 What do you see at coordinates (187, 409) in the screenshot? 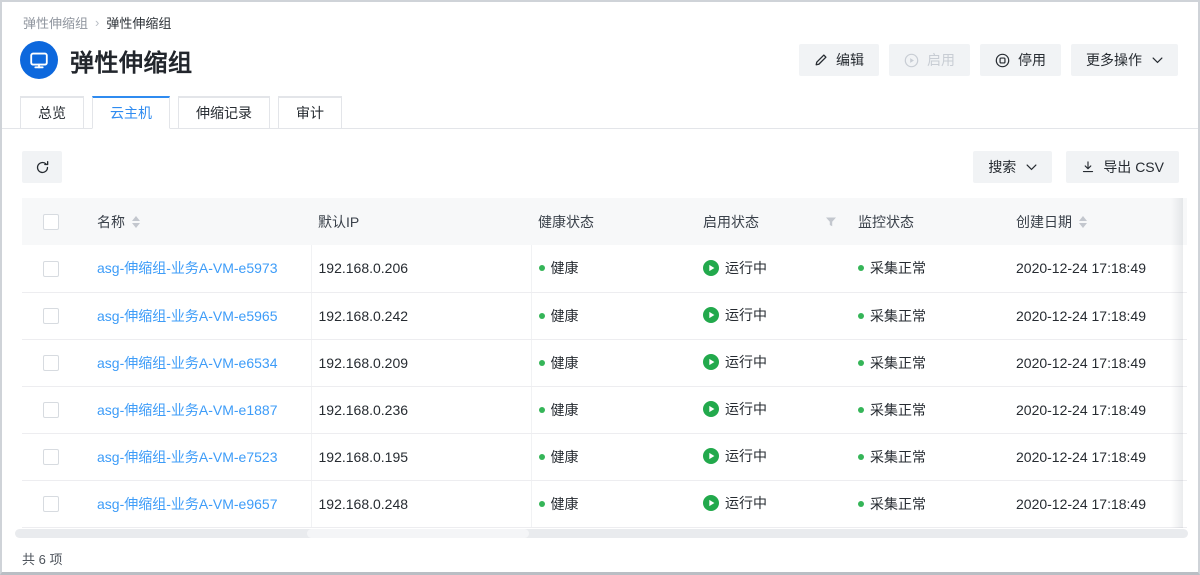
I see `vm-name-link: asg-伸缩组-业务A-VM-e1887` at bounding box center [187, 409].